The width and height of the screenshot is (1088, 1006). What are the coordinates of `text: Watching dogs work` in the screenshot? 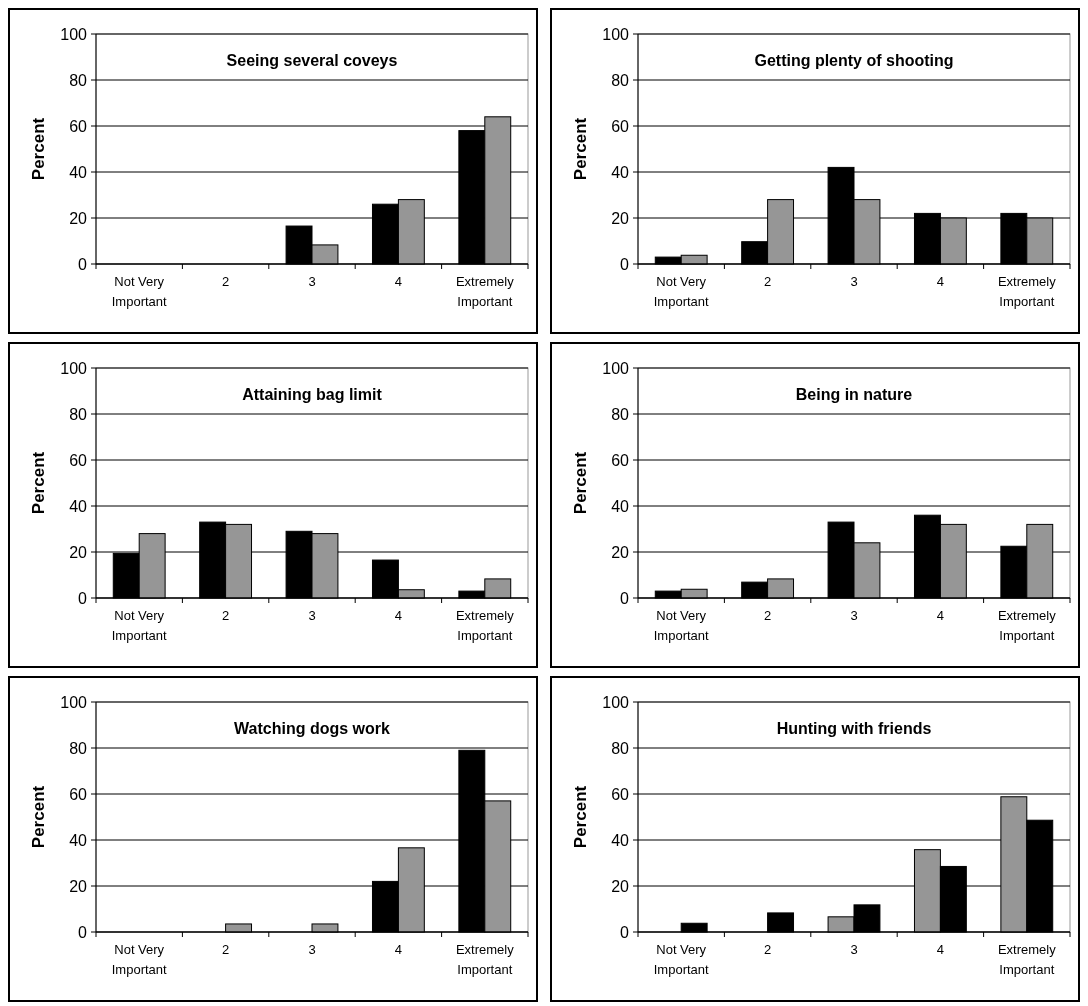 It's located at (312, 728).